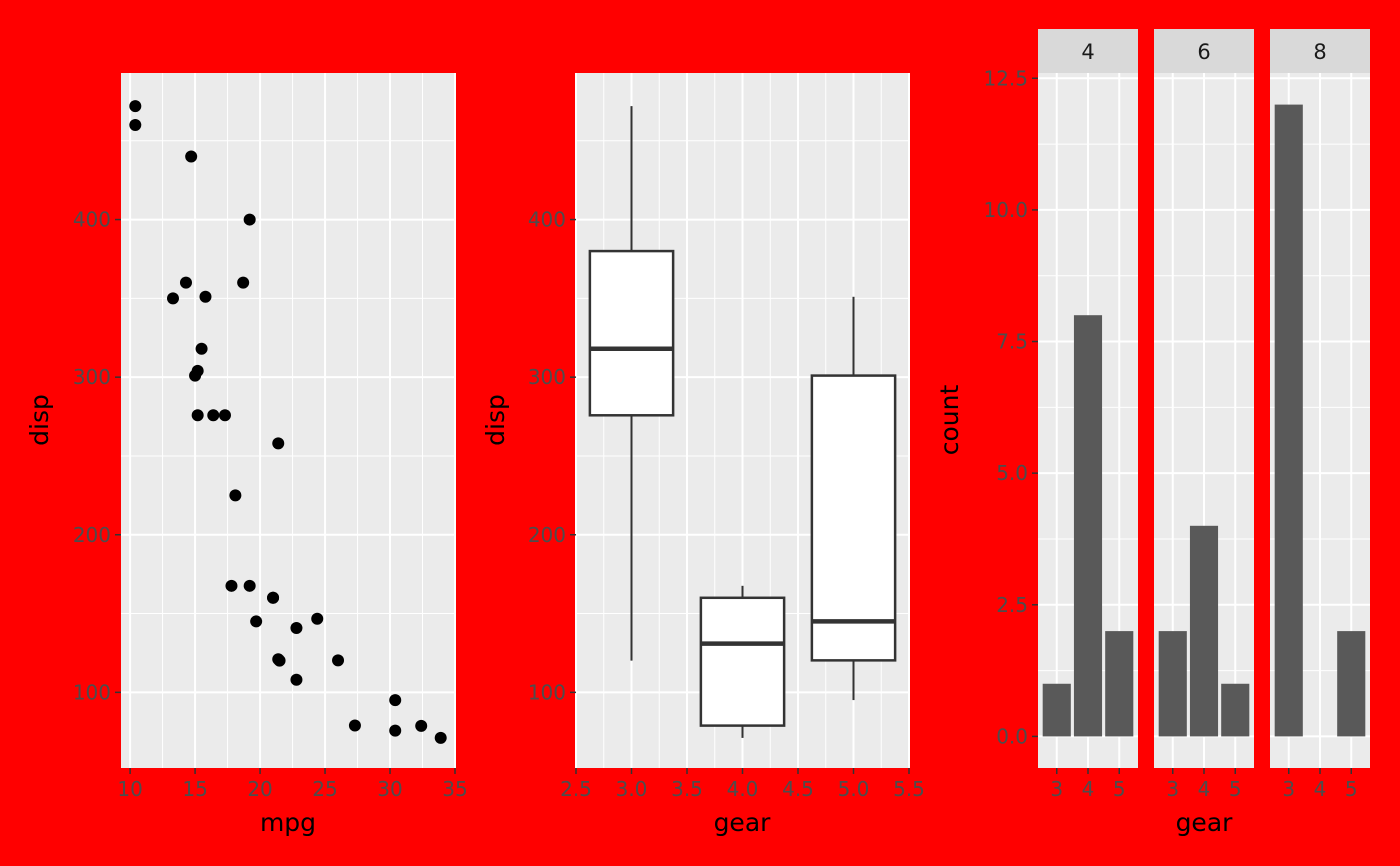  I want to click on scatter-y-axis-title: disp, so click(39, 420).